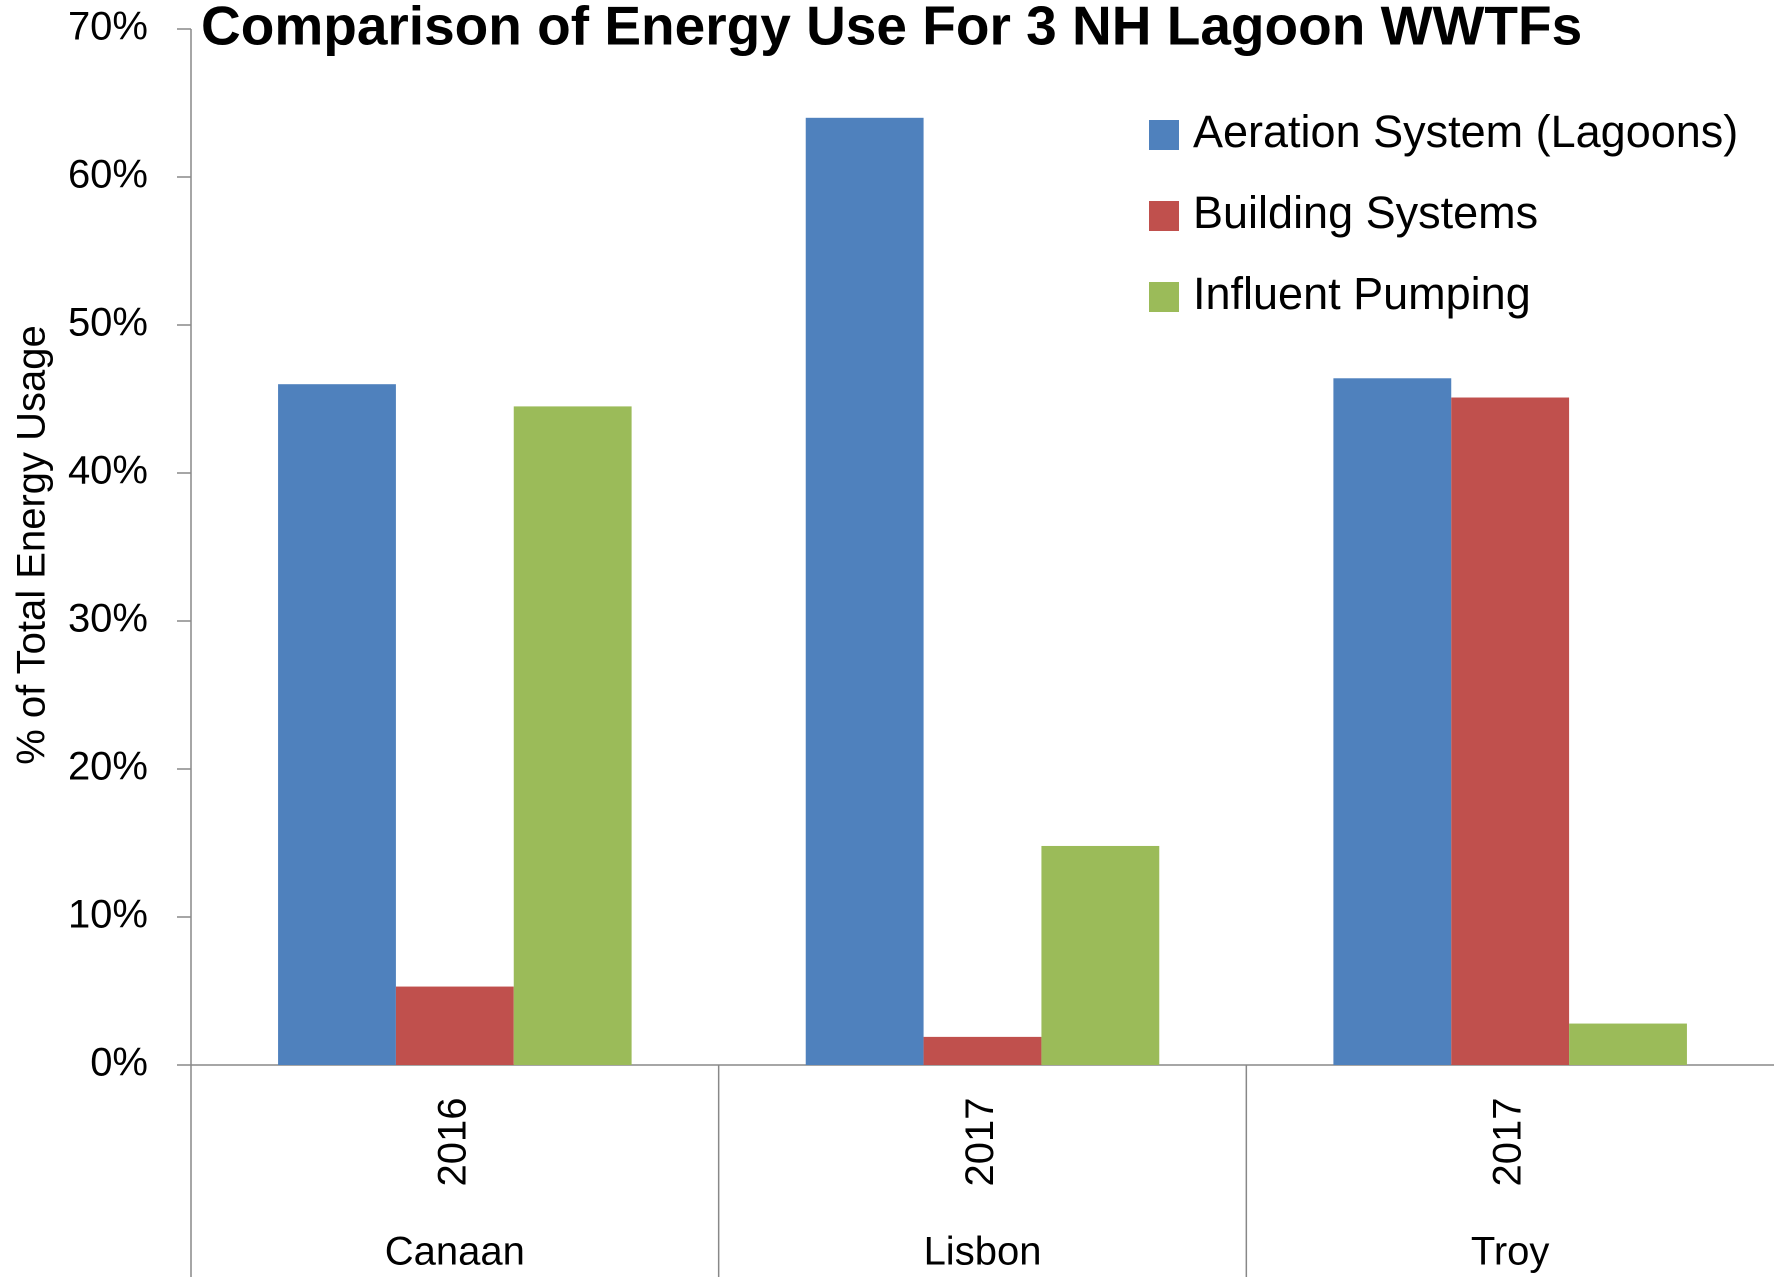 This screenshot has height=1277, width=1774. I want to click on x-sub-label: 2016, so click(452, 1142).